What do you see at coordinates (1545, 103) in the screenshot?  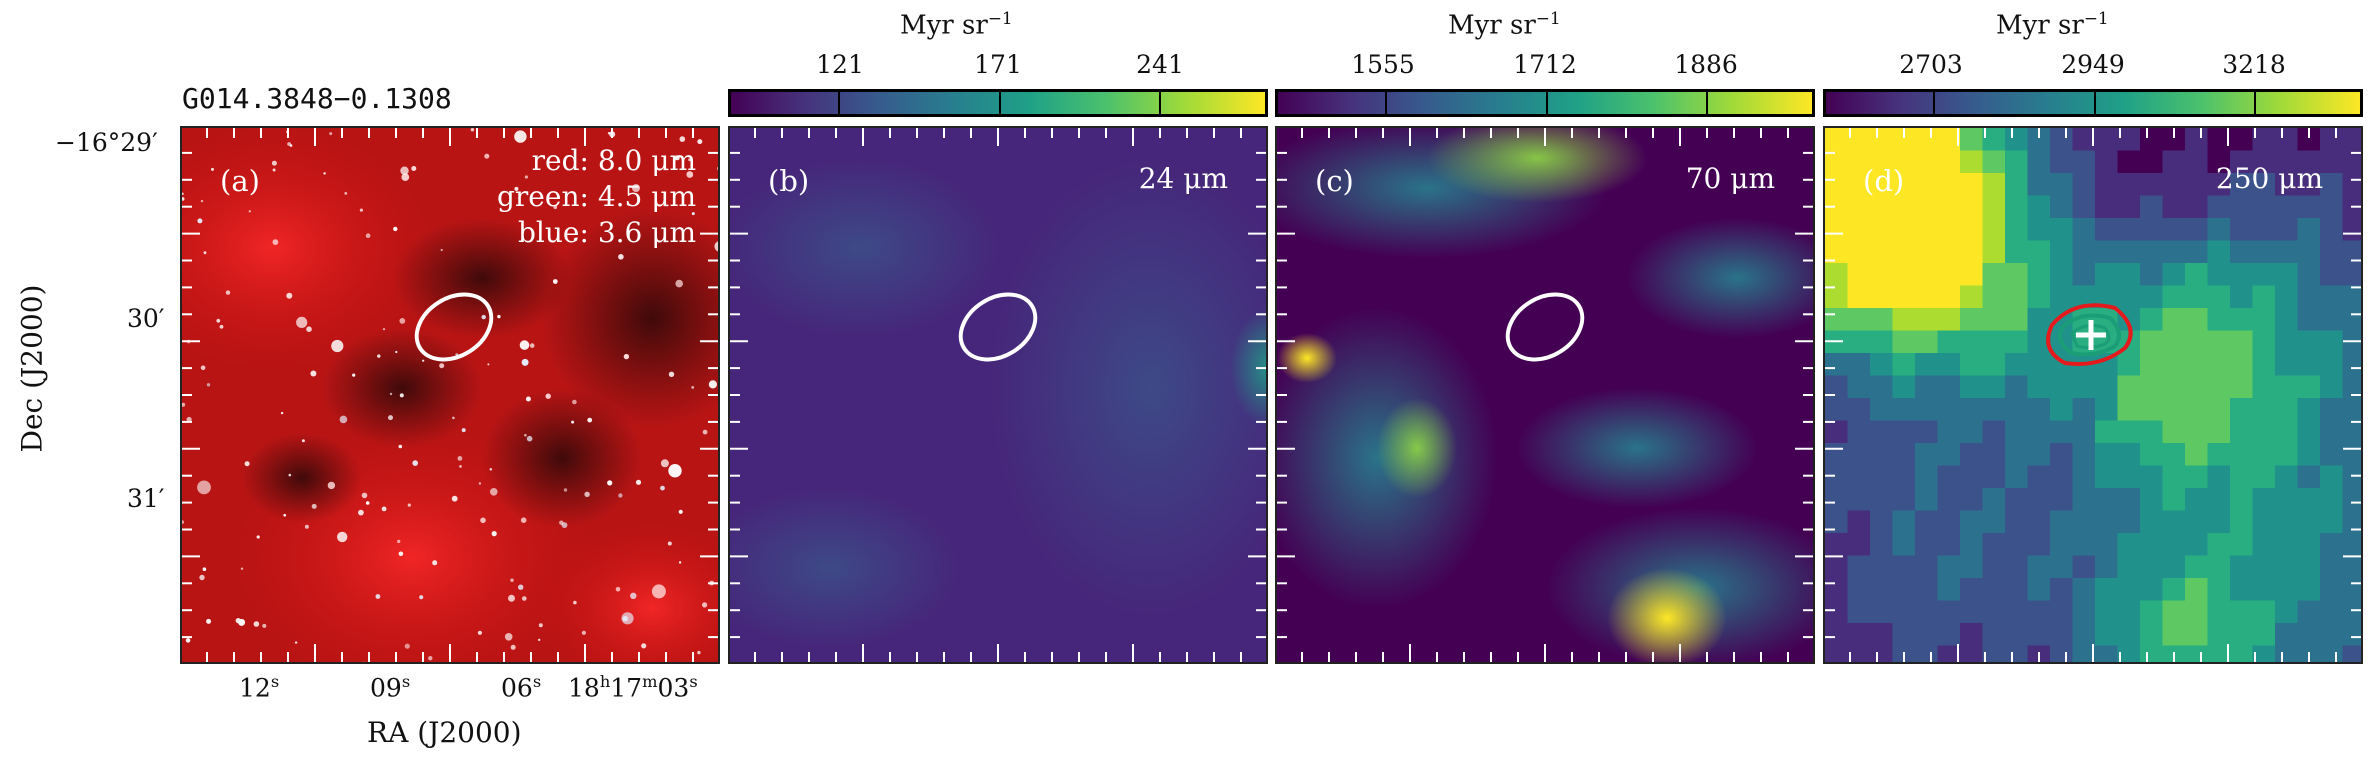 I see `colorbar-c` at bounding box center [1545, 103].